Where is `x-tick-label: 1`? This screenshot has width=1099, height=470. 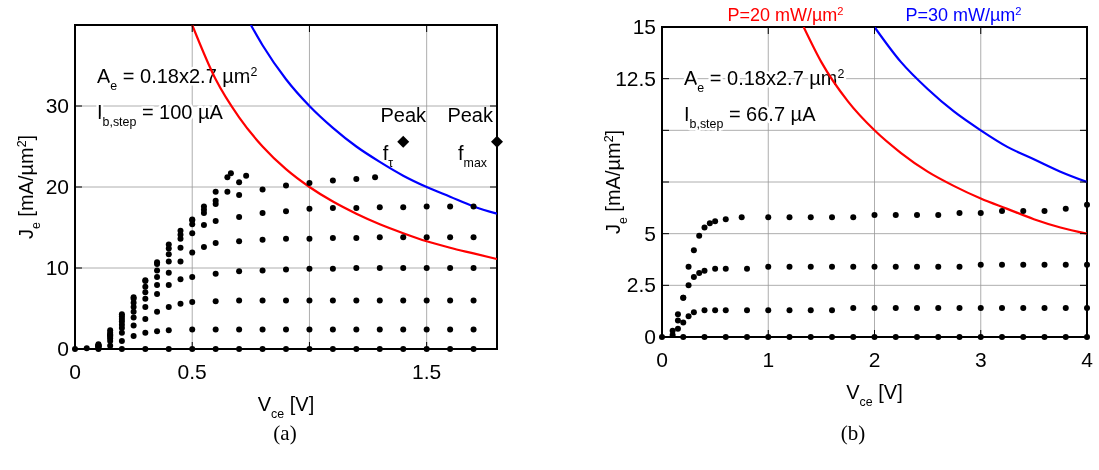 x-tick-label: 1 is located at coordinates (768, 359).